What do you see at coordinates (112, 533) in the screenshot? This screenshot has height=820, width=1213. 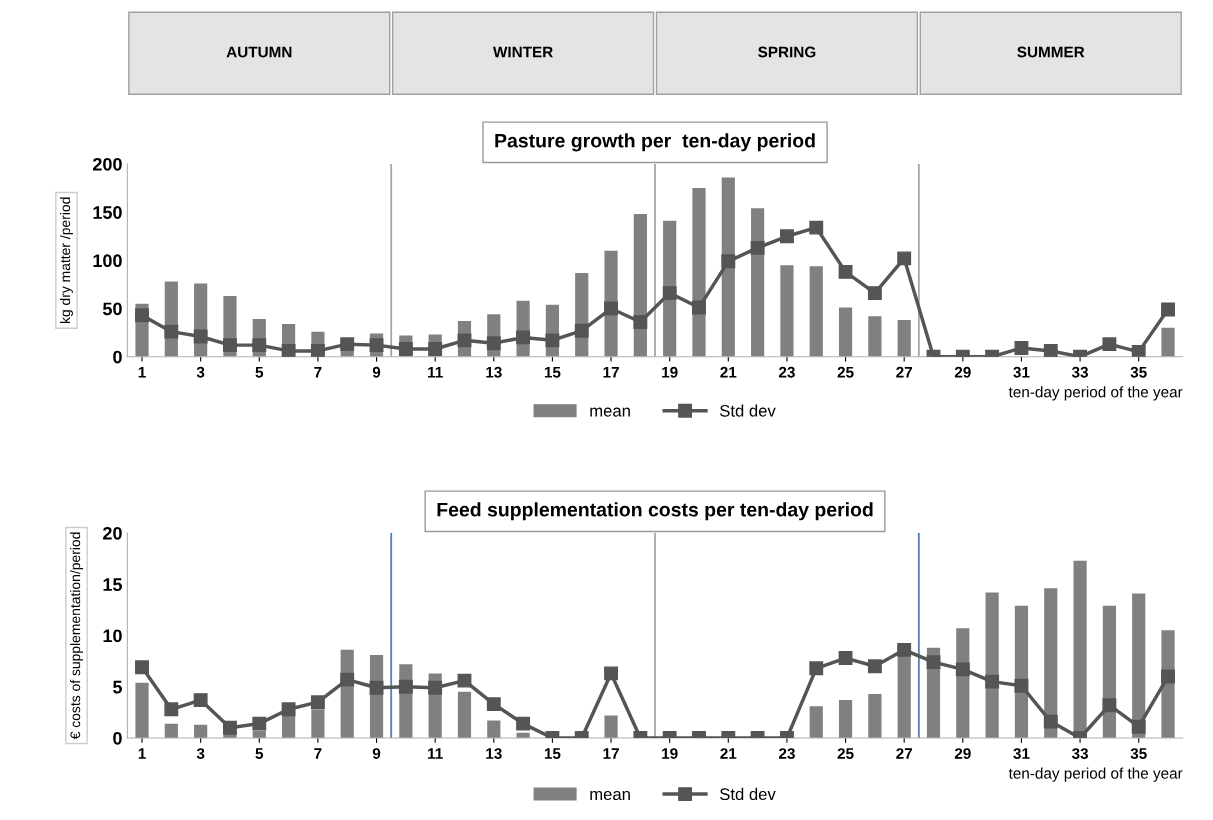 I see `y-tick-label: 20` at bounding box center [112, 533].